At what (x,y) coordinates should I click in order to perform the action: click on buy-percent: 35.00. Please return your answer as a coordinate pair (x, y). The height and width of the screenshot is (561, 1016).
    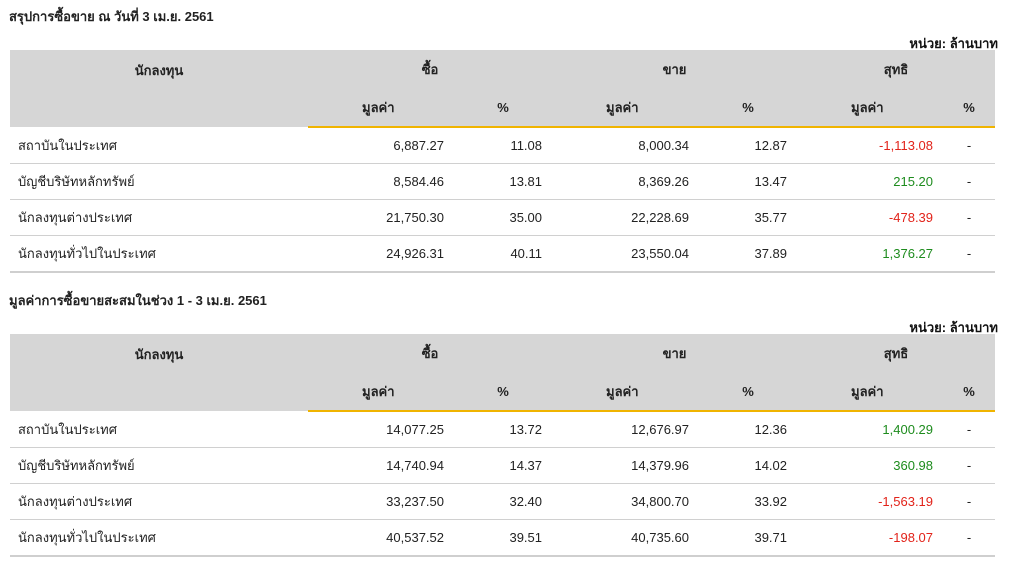
    Looking at the image, I should click on (503, 217).